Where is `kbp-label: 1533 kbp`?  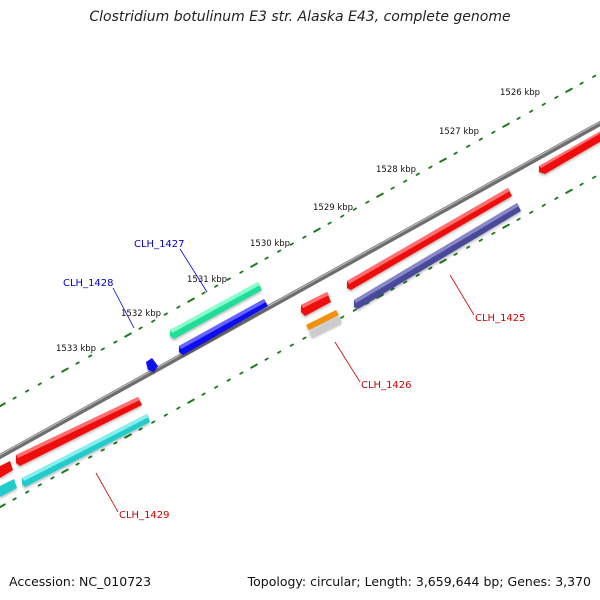 kbp-label: 1533 kbp is located at coordinates (76, 349).